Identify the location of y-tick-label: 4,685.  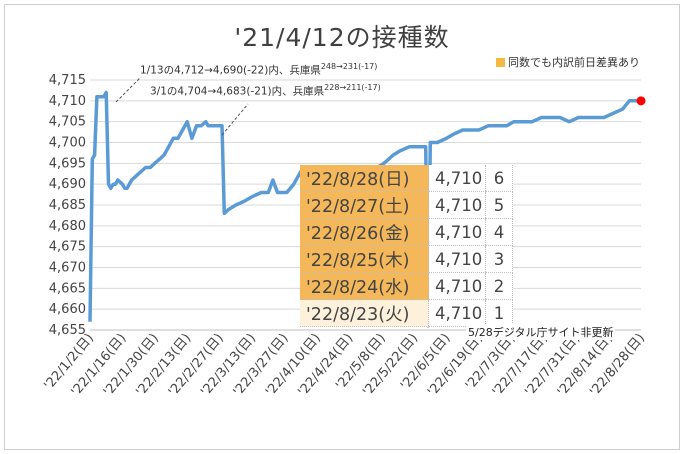
(67, 205).